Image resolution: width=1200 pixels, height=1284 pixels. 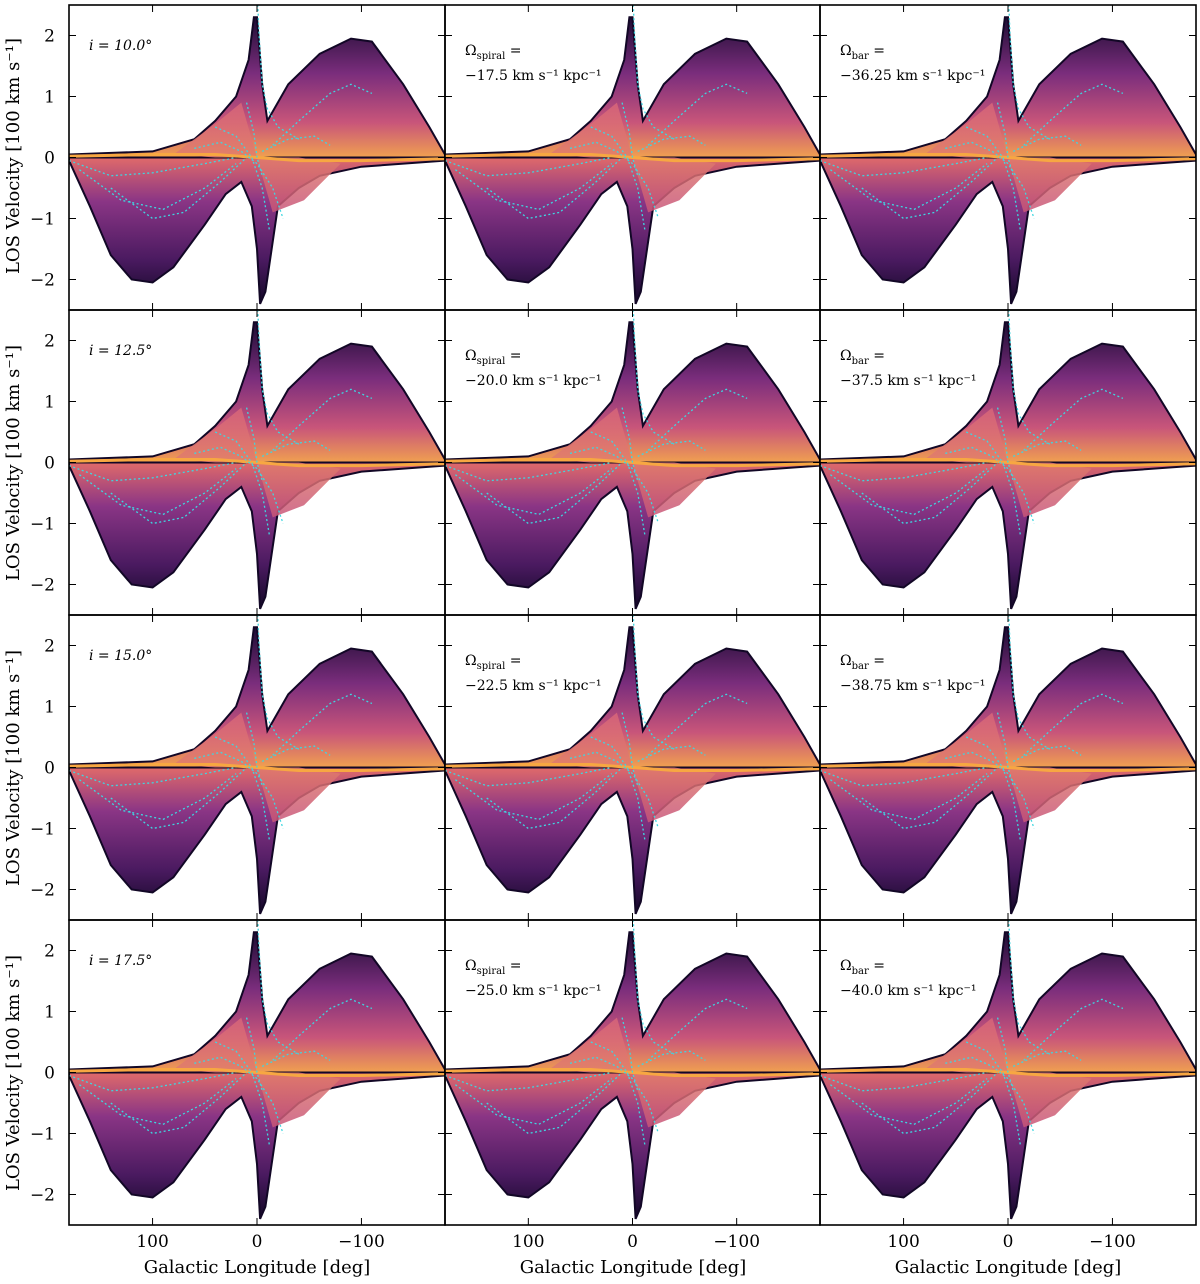 What do you see at coordinates (533, 991) in the screenshot?
I see `spiral-pattern-speed-value: −25.0 km s⁻¹ kpc⁻¹` at bounding box center [533, 991].